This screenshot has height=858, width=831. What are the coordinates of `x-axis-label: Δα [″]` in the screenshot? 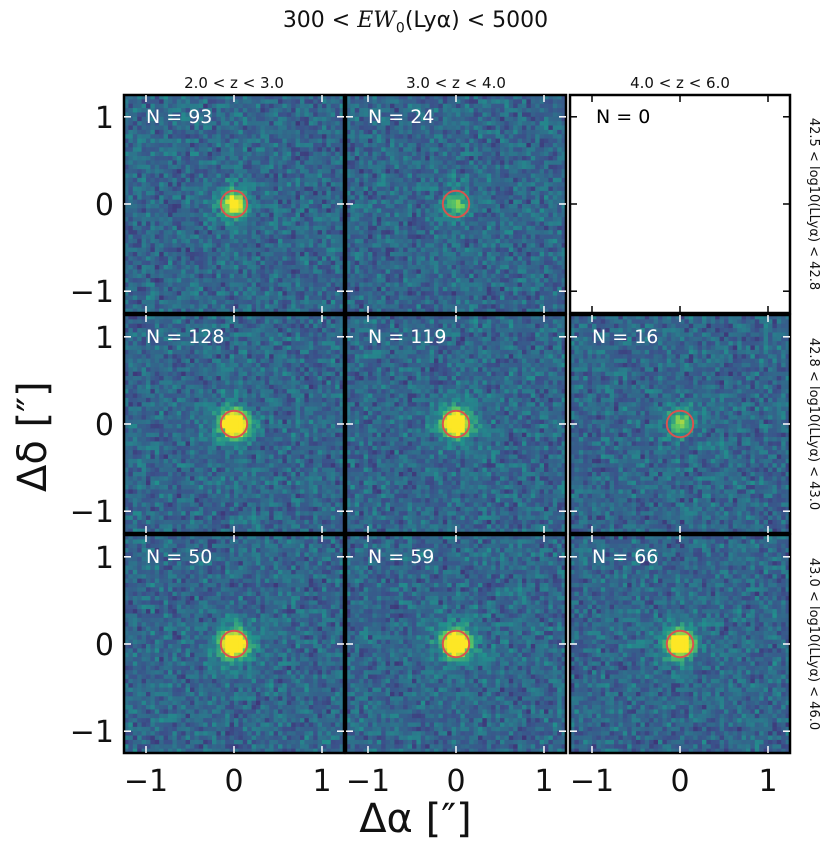 It's located at (415, 819).